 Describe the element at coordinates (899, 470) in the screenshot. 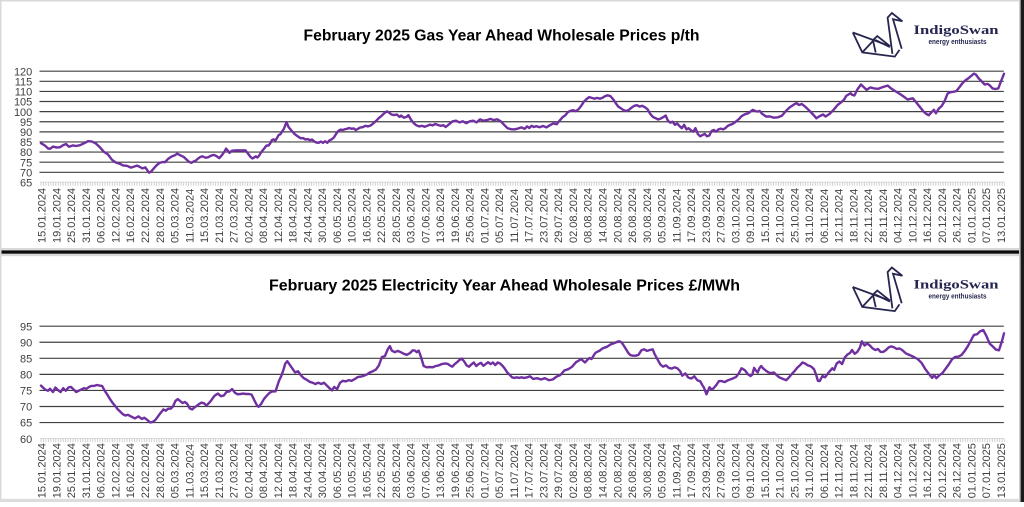

I see `svg-text: 04.12.2024` at that location.